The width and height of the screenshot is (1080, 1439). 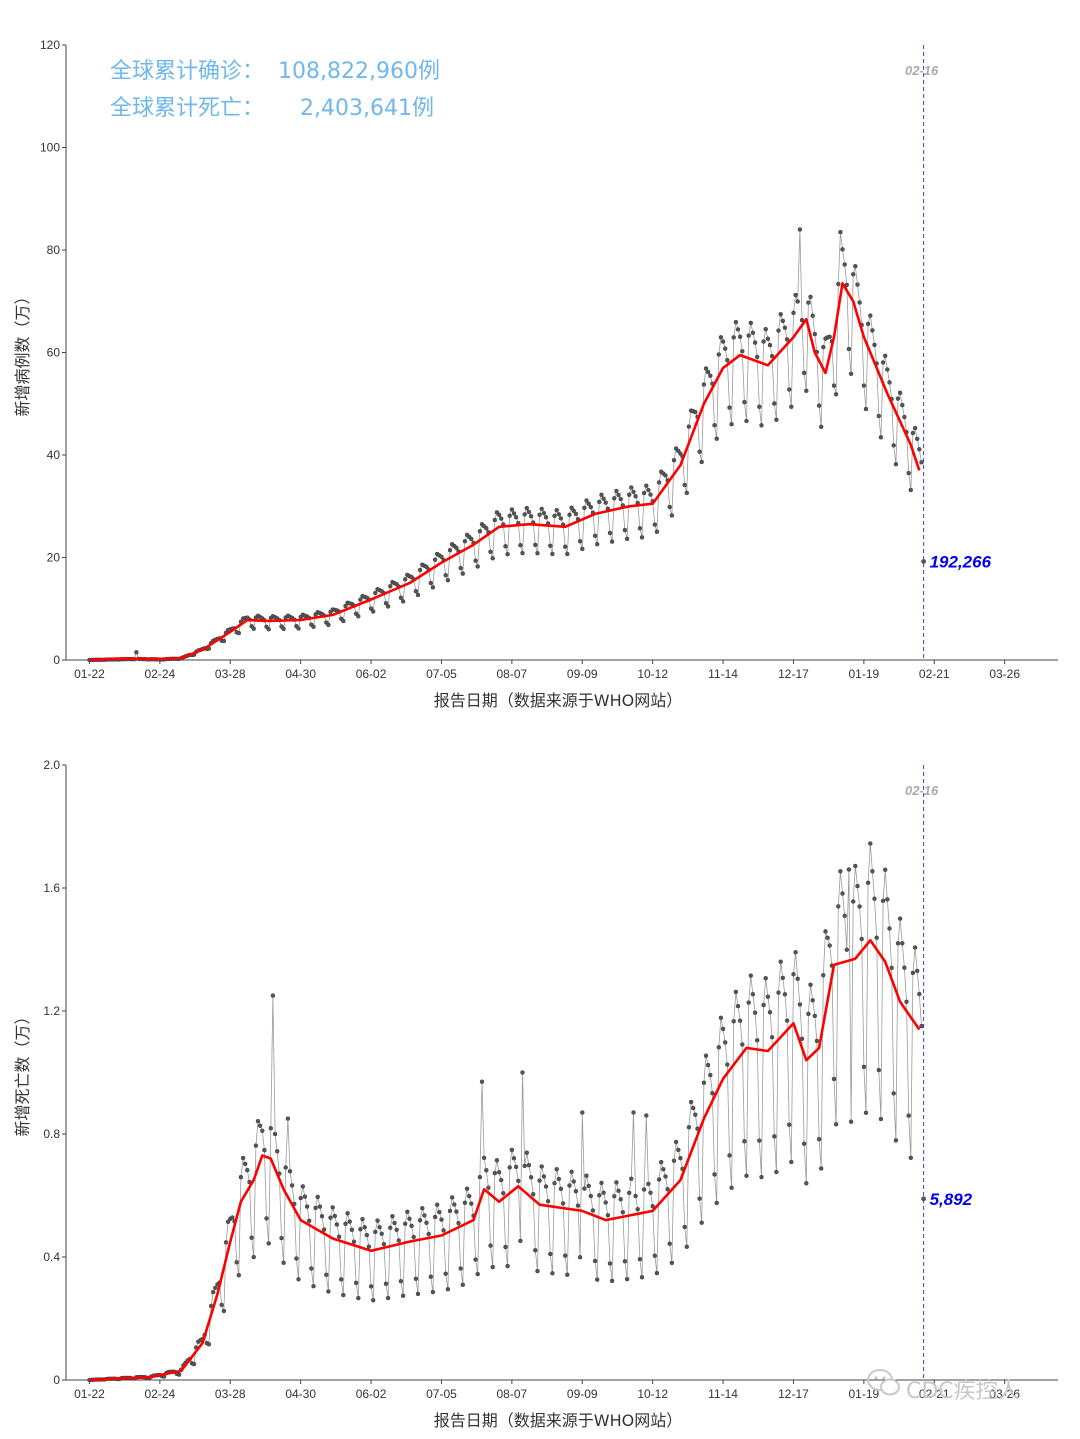 I want to click on watermark-text: CDC疾控人, so click(x=963, y=1391).